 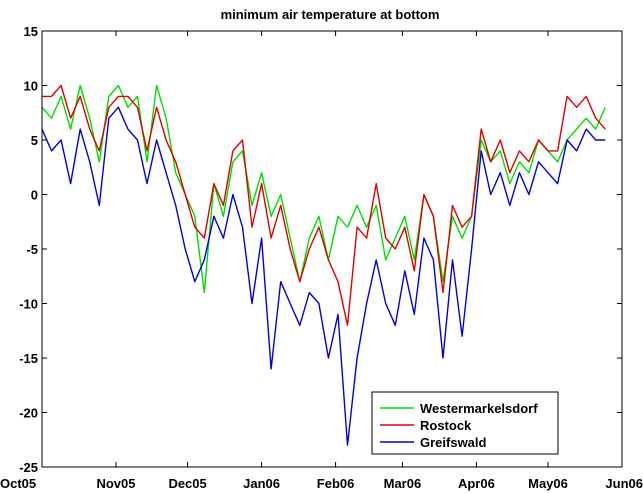 What do you see at coordinates (446, 425) in the screenshot?
I see `legend-label: Rostock` at bounding box center [446, 425].